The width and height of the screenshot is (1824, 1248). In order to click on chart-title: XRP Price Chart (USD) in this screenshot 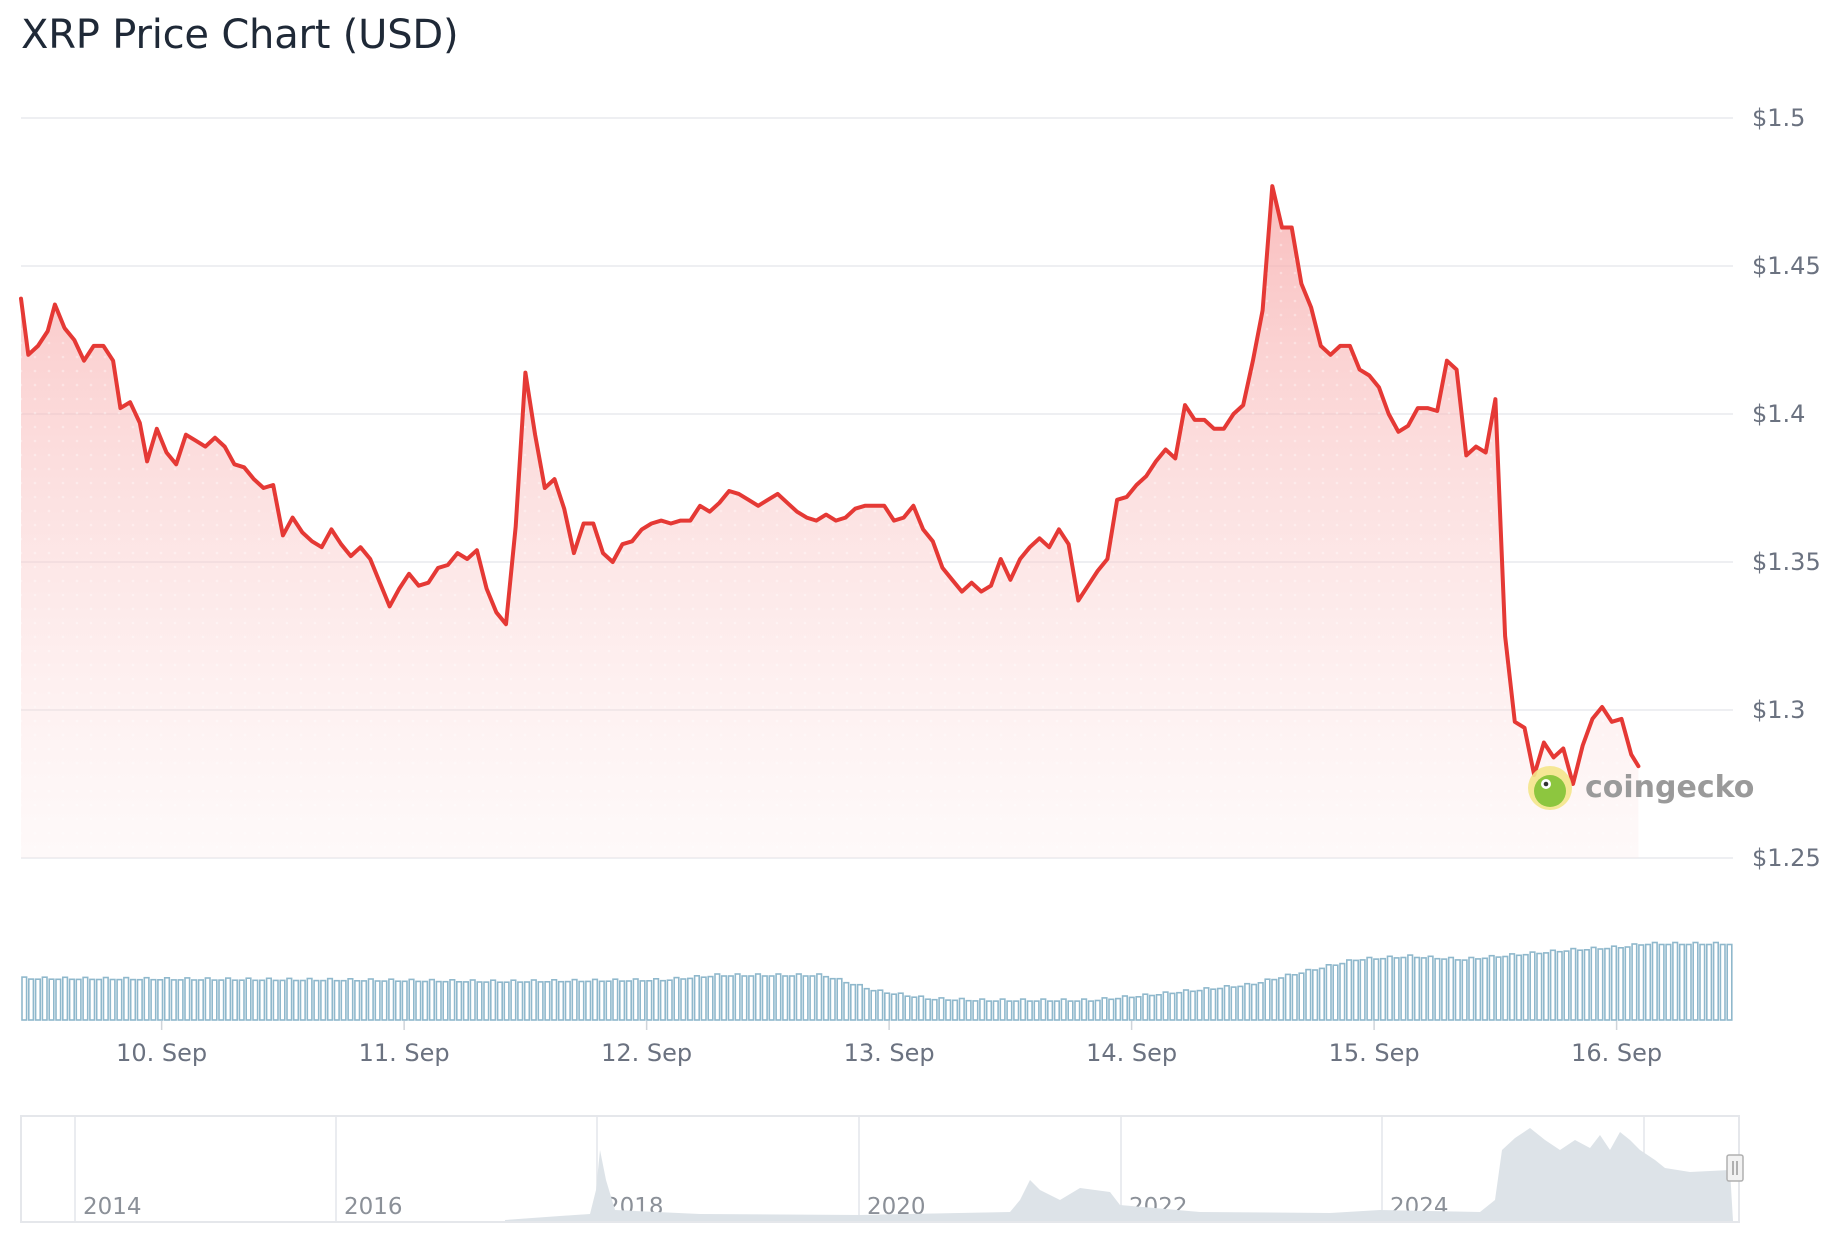, I will do `click(240, 35)`.